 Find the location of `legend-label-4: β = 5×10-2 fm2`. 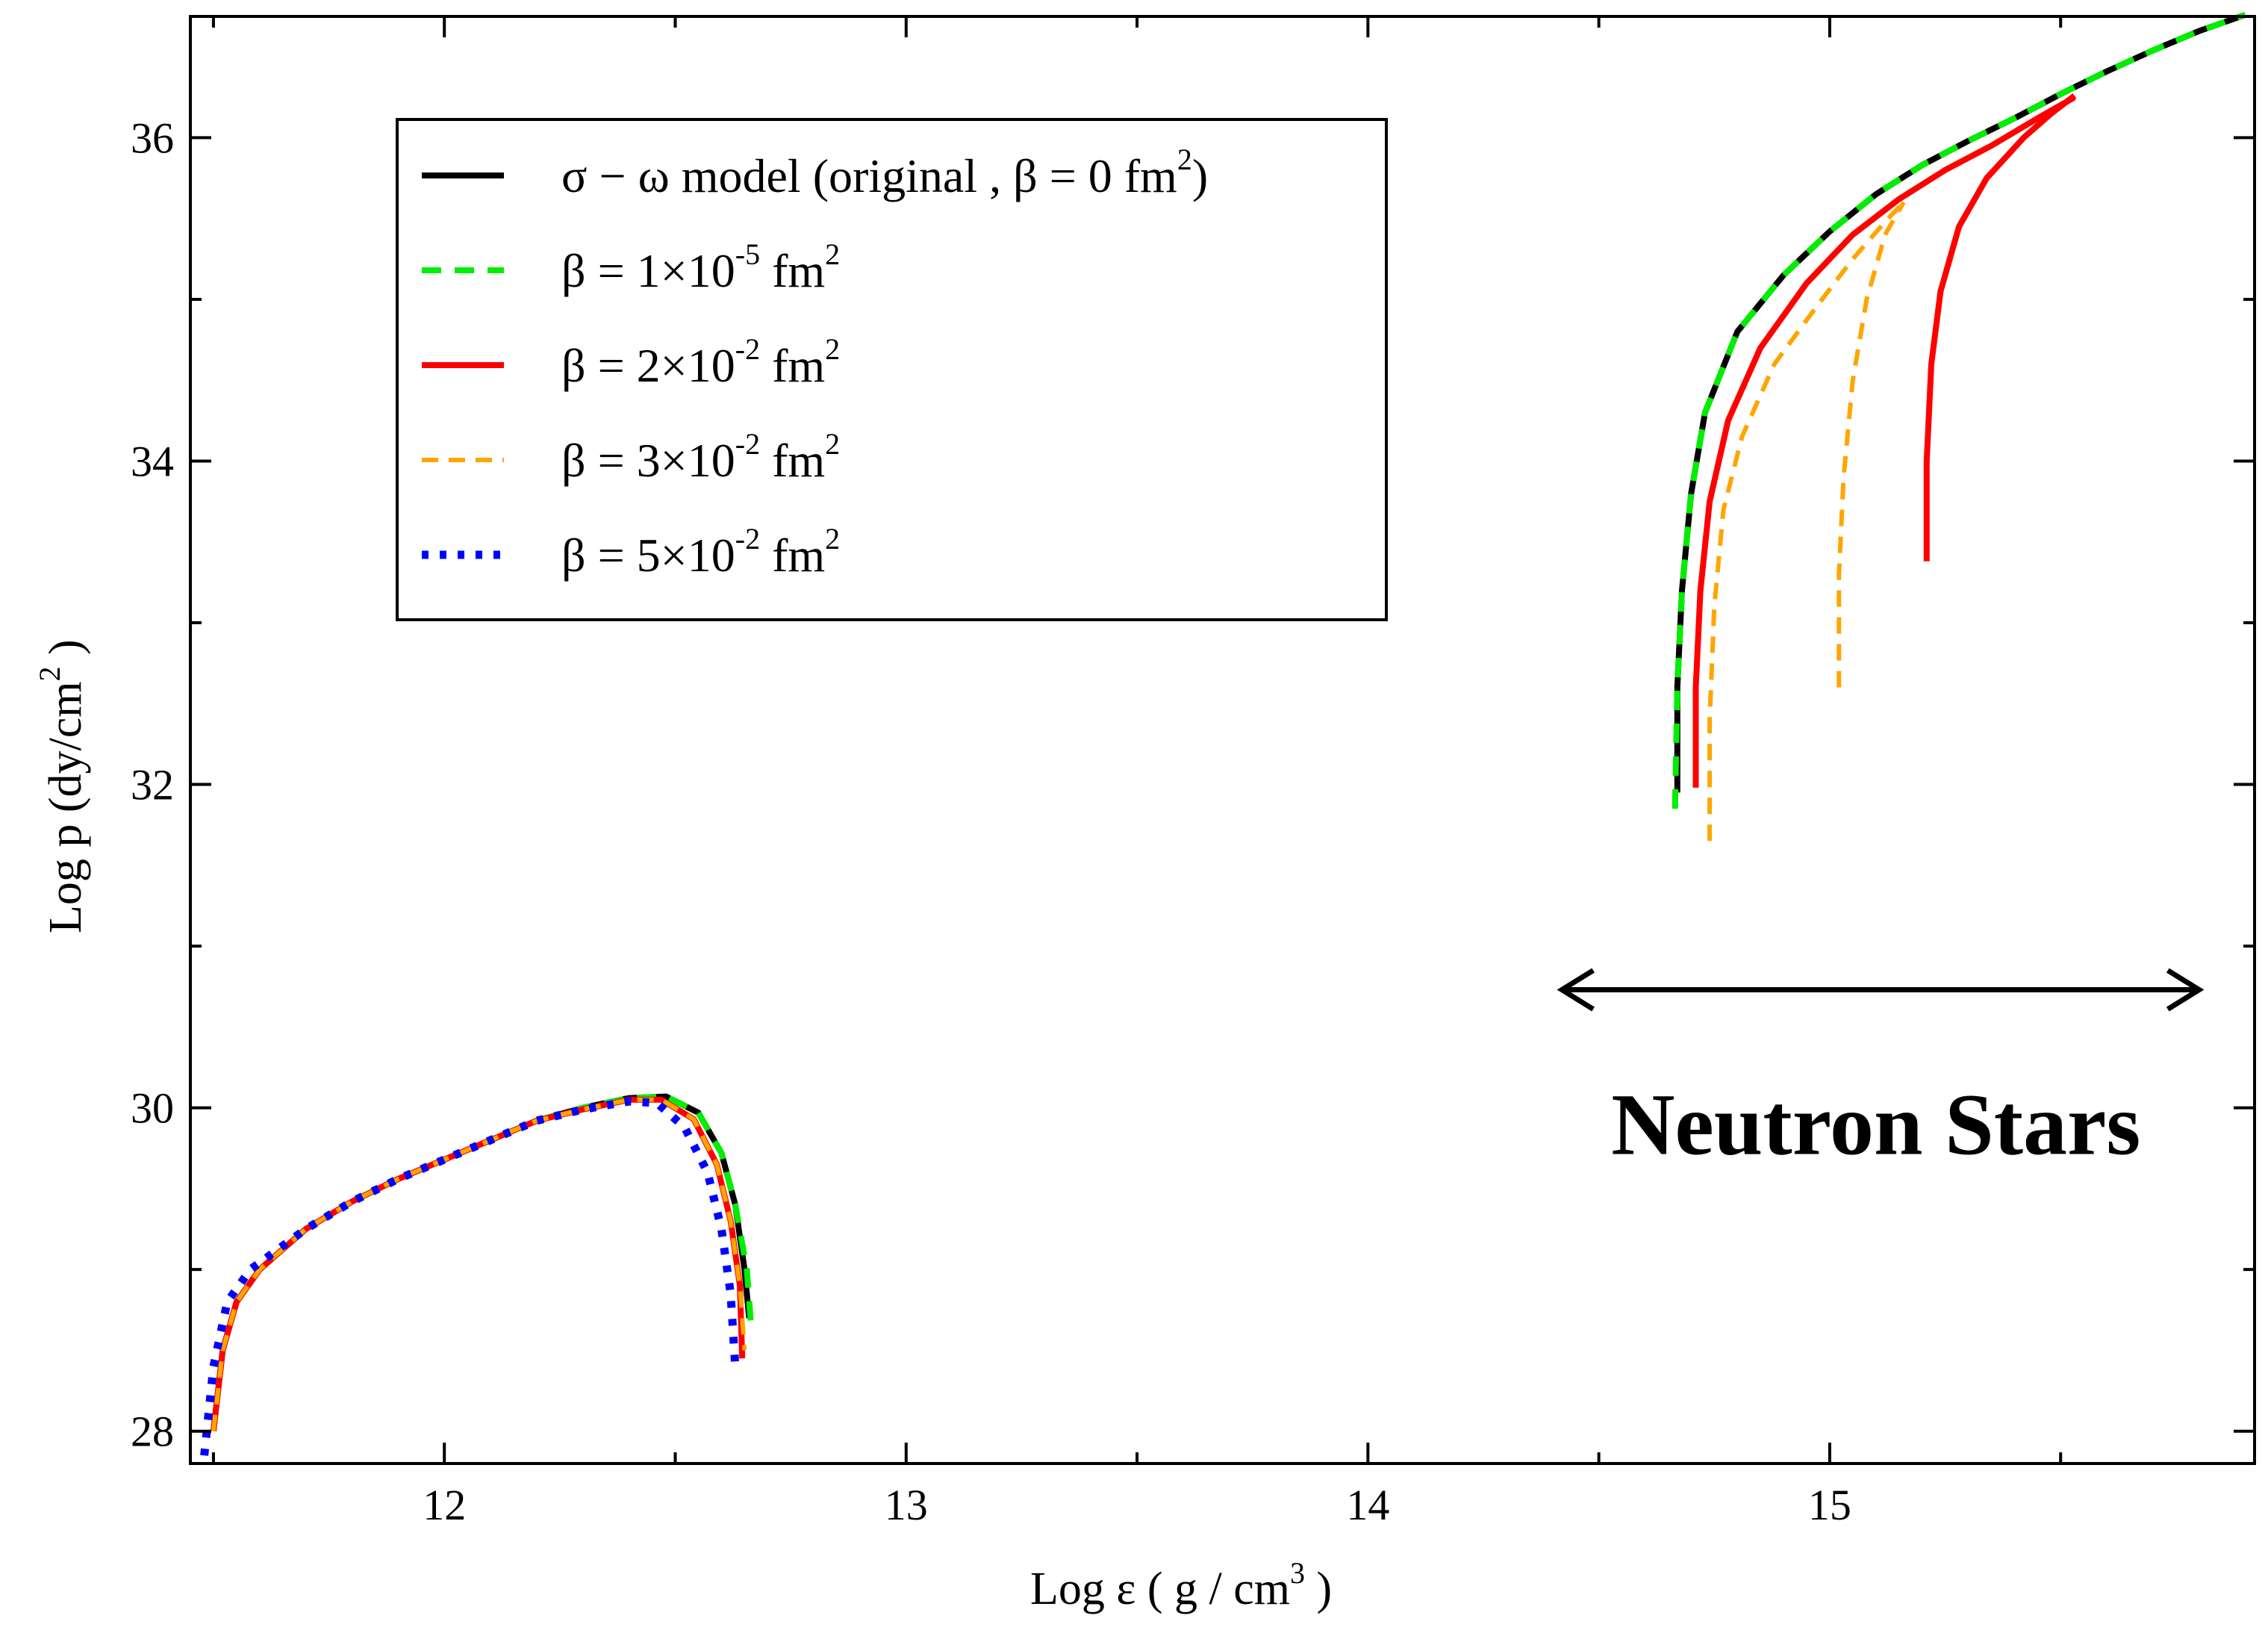

legend-label-4: β = 5×10-2 fm2 is located at coordinates (700, 552).